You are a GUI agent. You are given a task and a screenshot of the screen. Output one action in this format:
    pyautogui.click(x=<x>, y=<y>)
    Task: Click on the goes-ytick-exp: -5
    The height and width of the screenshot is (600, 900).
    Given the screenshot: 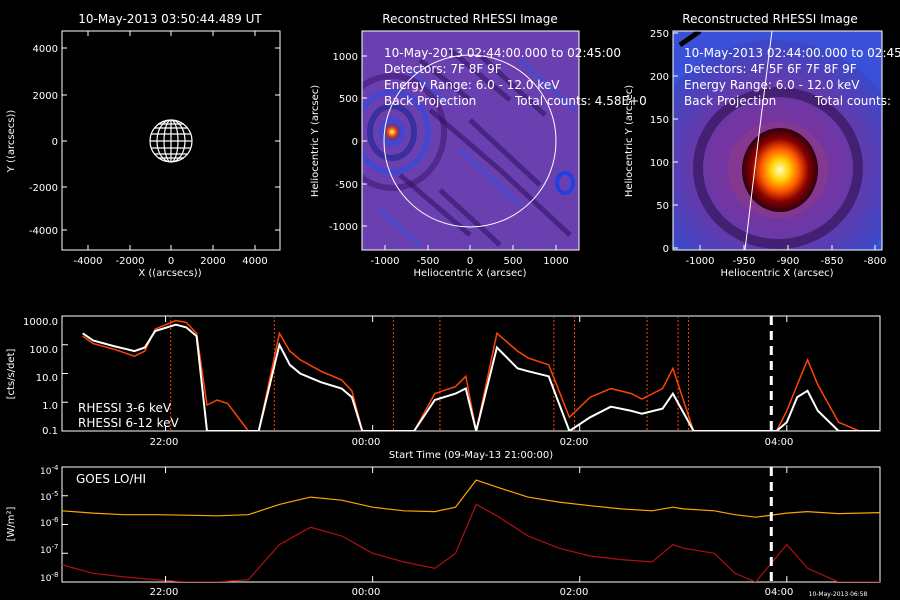 What is the action you would take?
    pyautogui.click(x=54, y=494)
    